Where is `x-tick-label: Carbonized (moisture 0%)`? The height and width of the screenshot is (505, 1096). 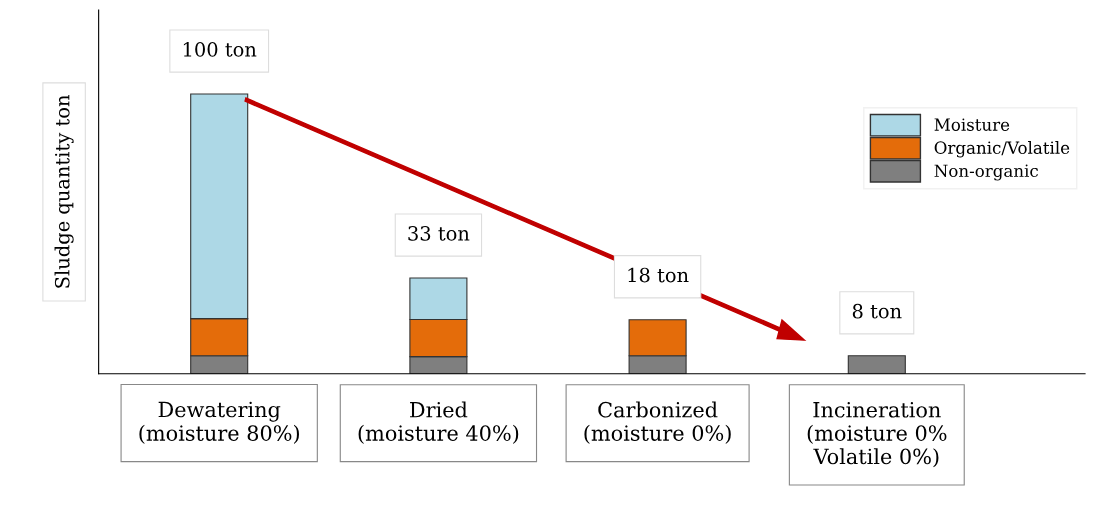
x-tick-label: Carbonized (moisture 0%) is located at coordinates (657, 422).